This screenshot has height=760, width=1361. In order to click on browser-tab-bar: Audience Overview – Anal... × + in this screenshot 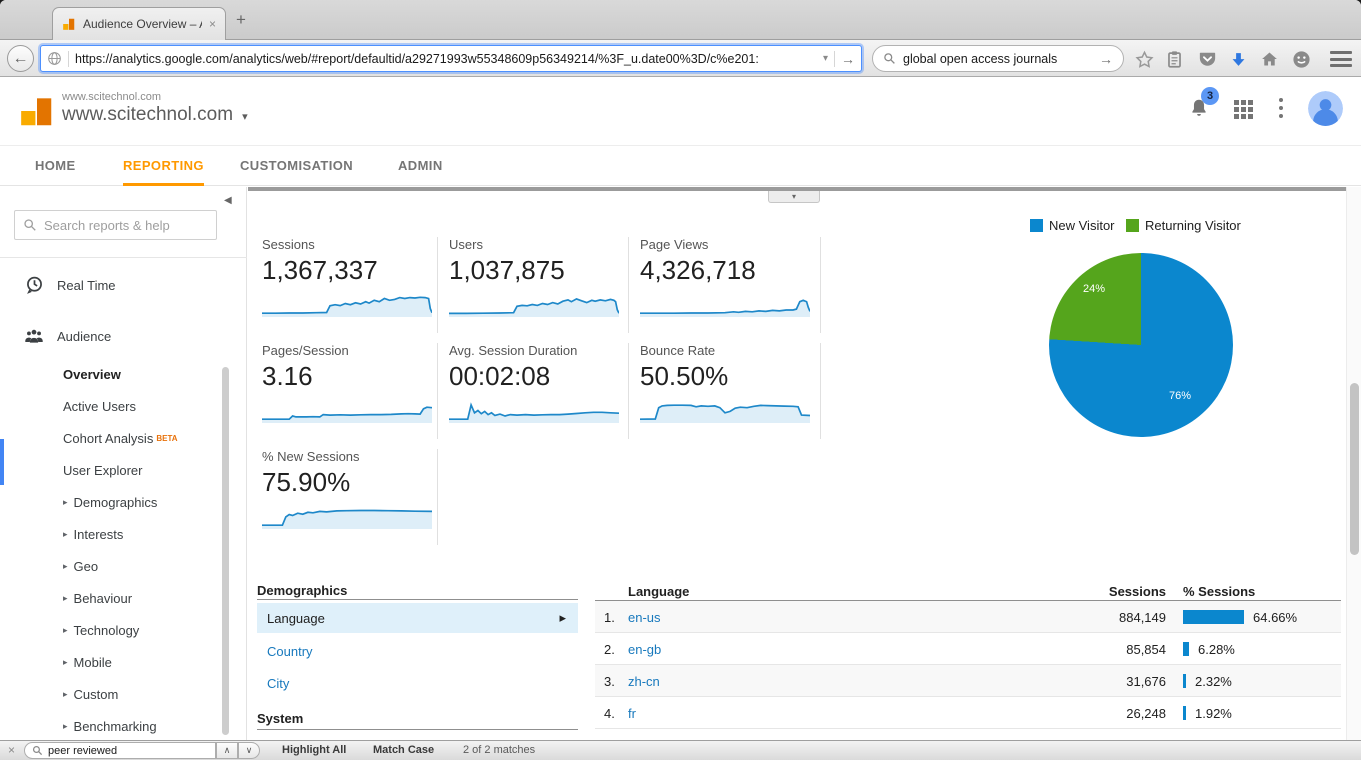, I will do `click(680, 20)`.